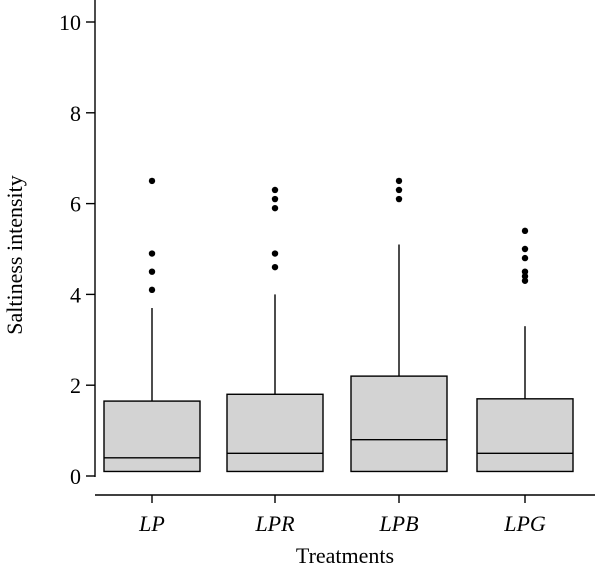  I want to click on box-lpg, so click(525, 350).